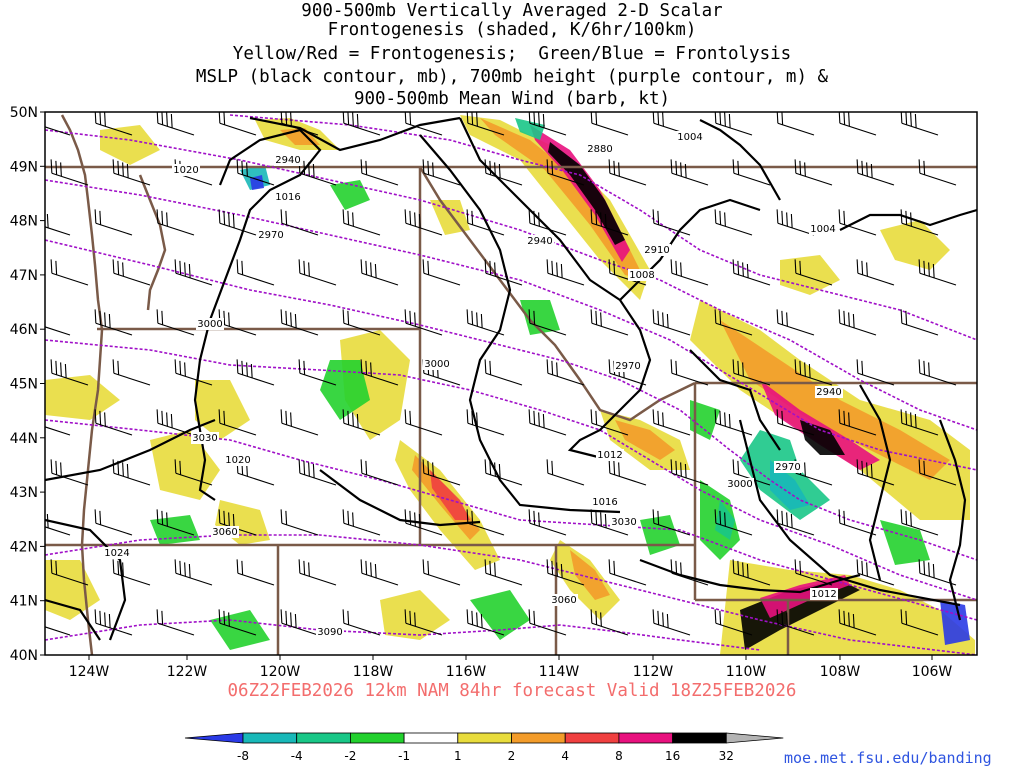 The image size is (1024, 768). I want to click on height-label: 2880, so click(599, 149).